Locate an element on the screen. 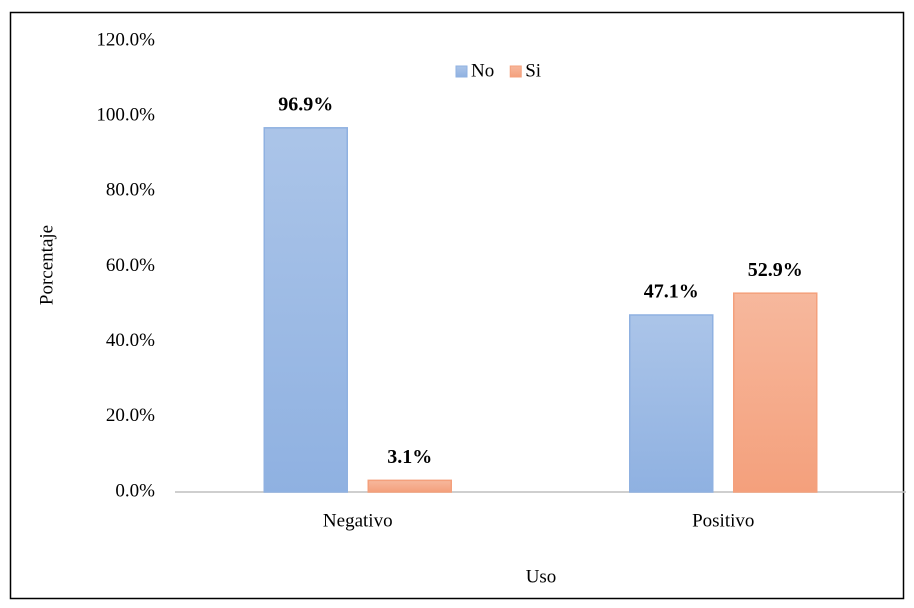 Image resolution: width=914 pixels, height=608 pixels. legend-label: Si is located at coordinates (533, 70).